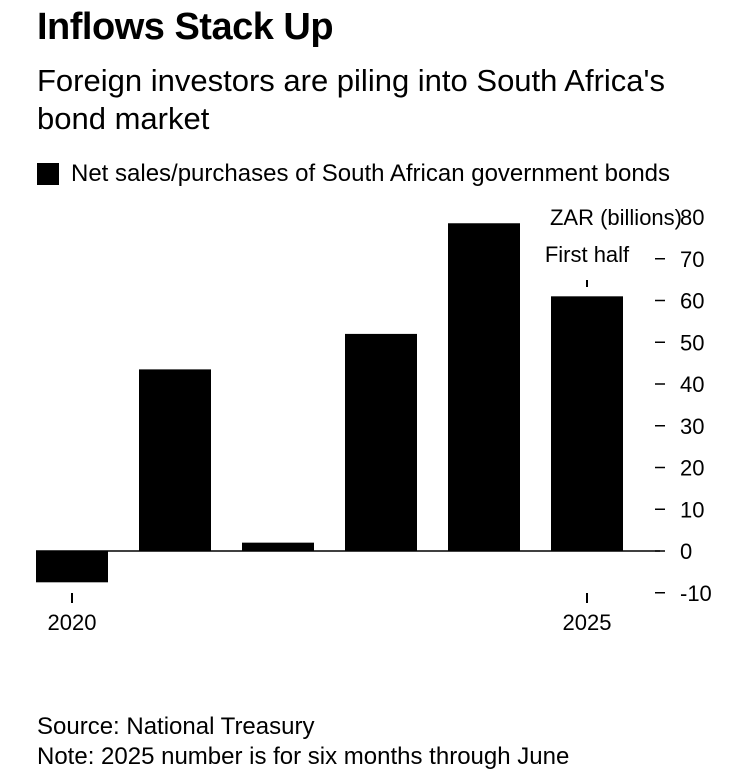 This screenshot has height=782, width=750. Describe the element at coordinates (692, 217) in the screenshot. I see `y-tick-label-80: 80` at that location.